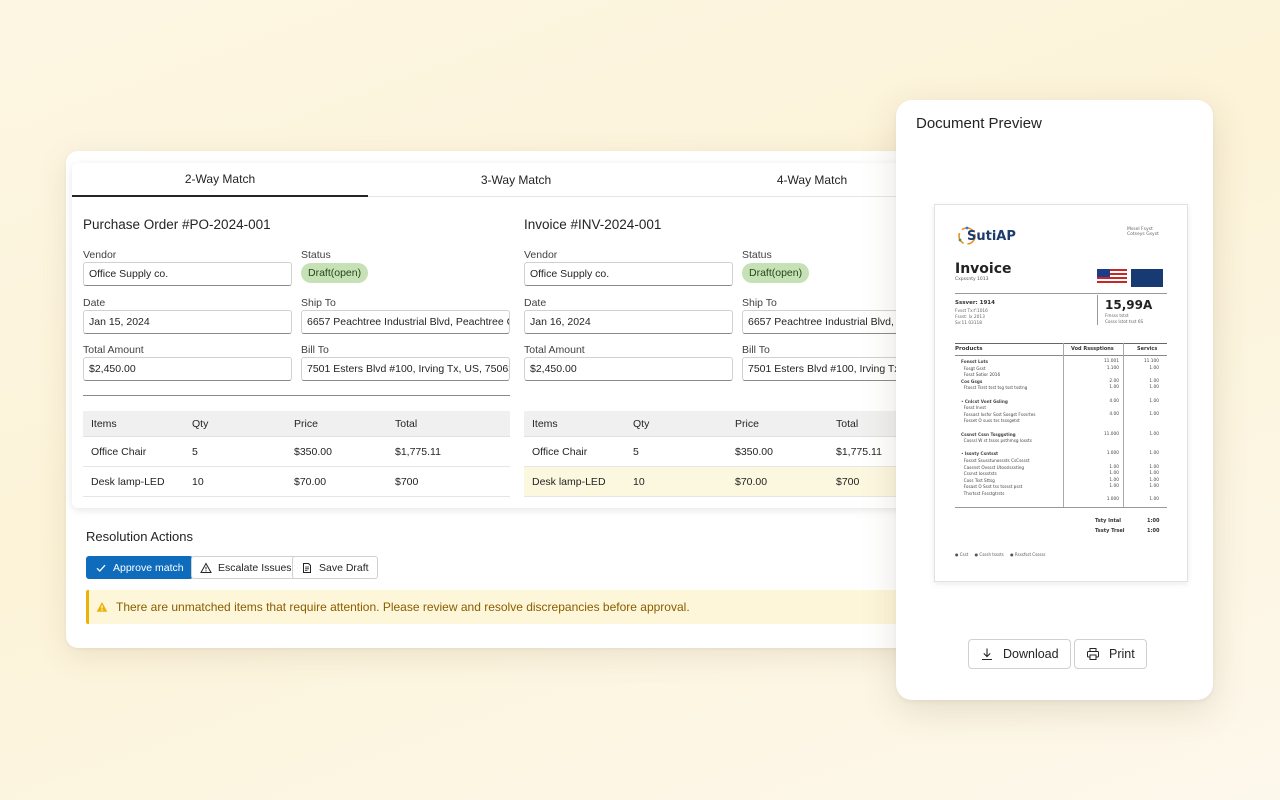 This screenshot has width=1280, height=800. What do you see at coordinates (636, 451) in the screenshot?
I see `item-qty: 5` at bounding box center [636, 451].